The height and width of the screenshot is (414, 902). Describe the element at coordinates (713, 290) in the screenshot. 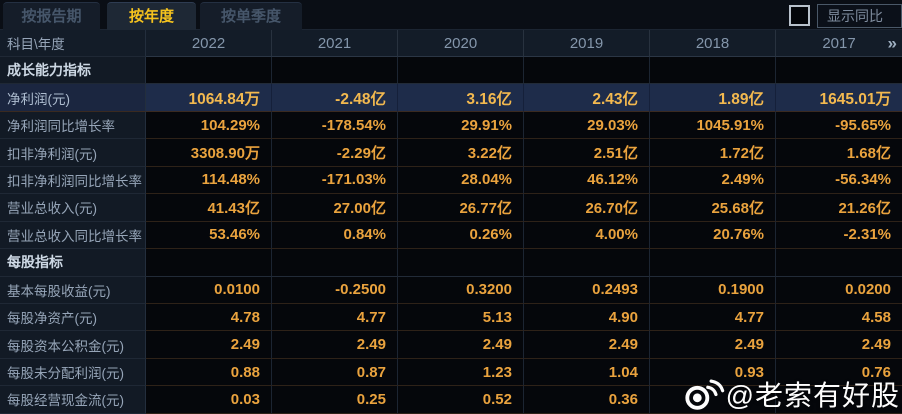

I see `cell-value: 0.1900` at that location.